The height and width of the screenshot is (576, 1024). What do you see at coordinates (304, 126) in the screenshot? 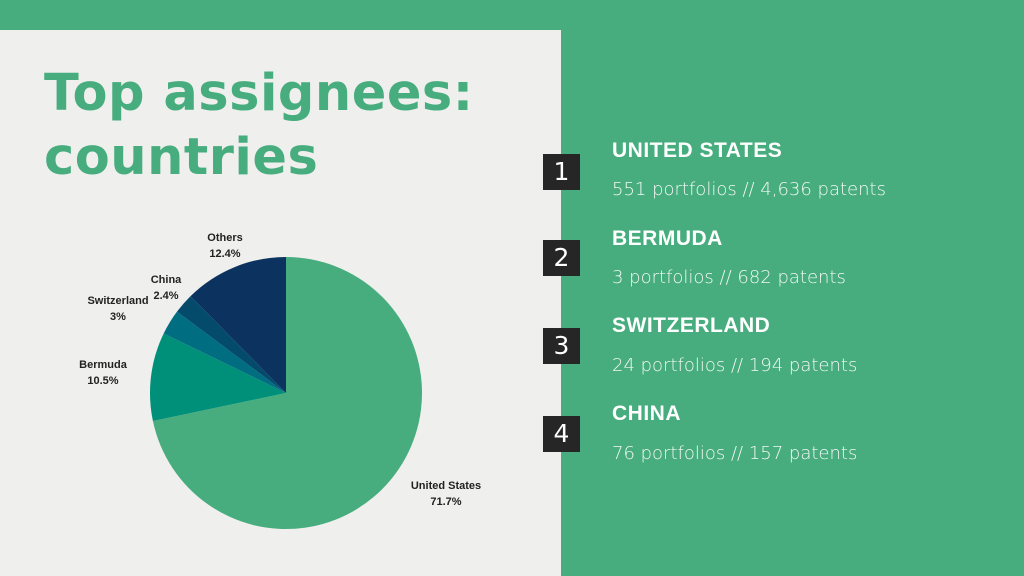
I see `page-title: Top assignees: countries` at bounding box center [304, 126].